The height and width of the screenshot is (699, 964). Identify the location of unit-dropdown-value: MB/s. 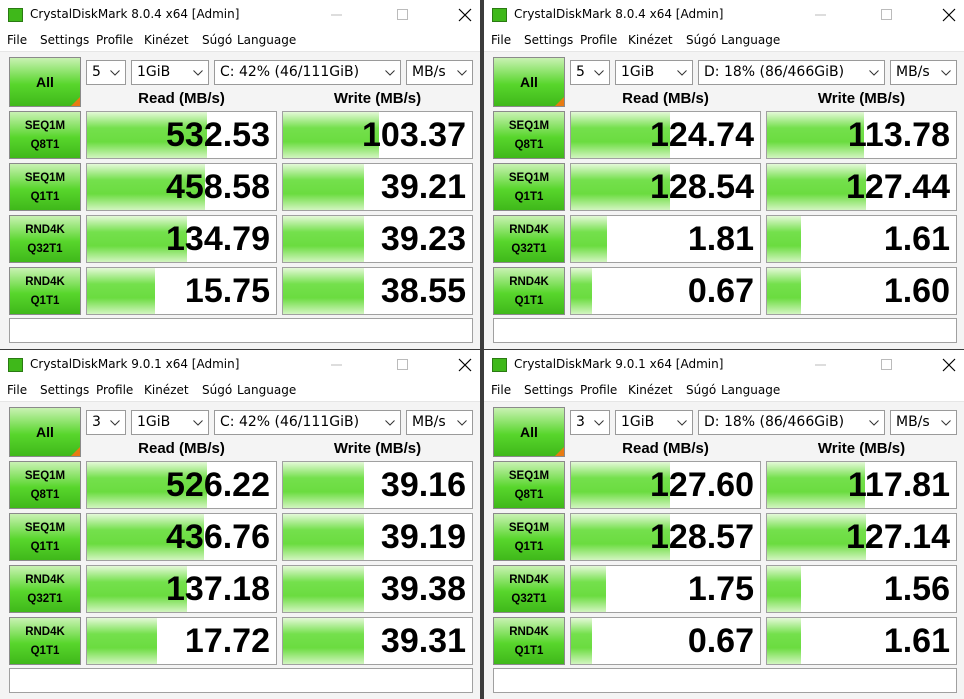
(913, 422).